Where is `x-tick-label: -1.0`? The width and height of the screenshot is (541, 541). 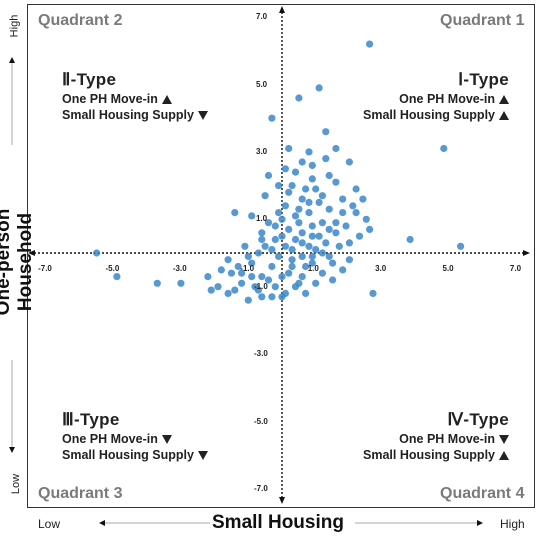 x-tick-label: -1.0 is located at coordinates (247, 268).